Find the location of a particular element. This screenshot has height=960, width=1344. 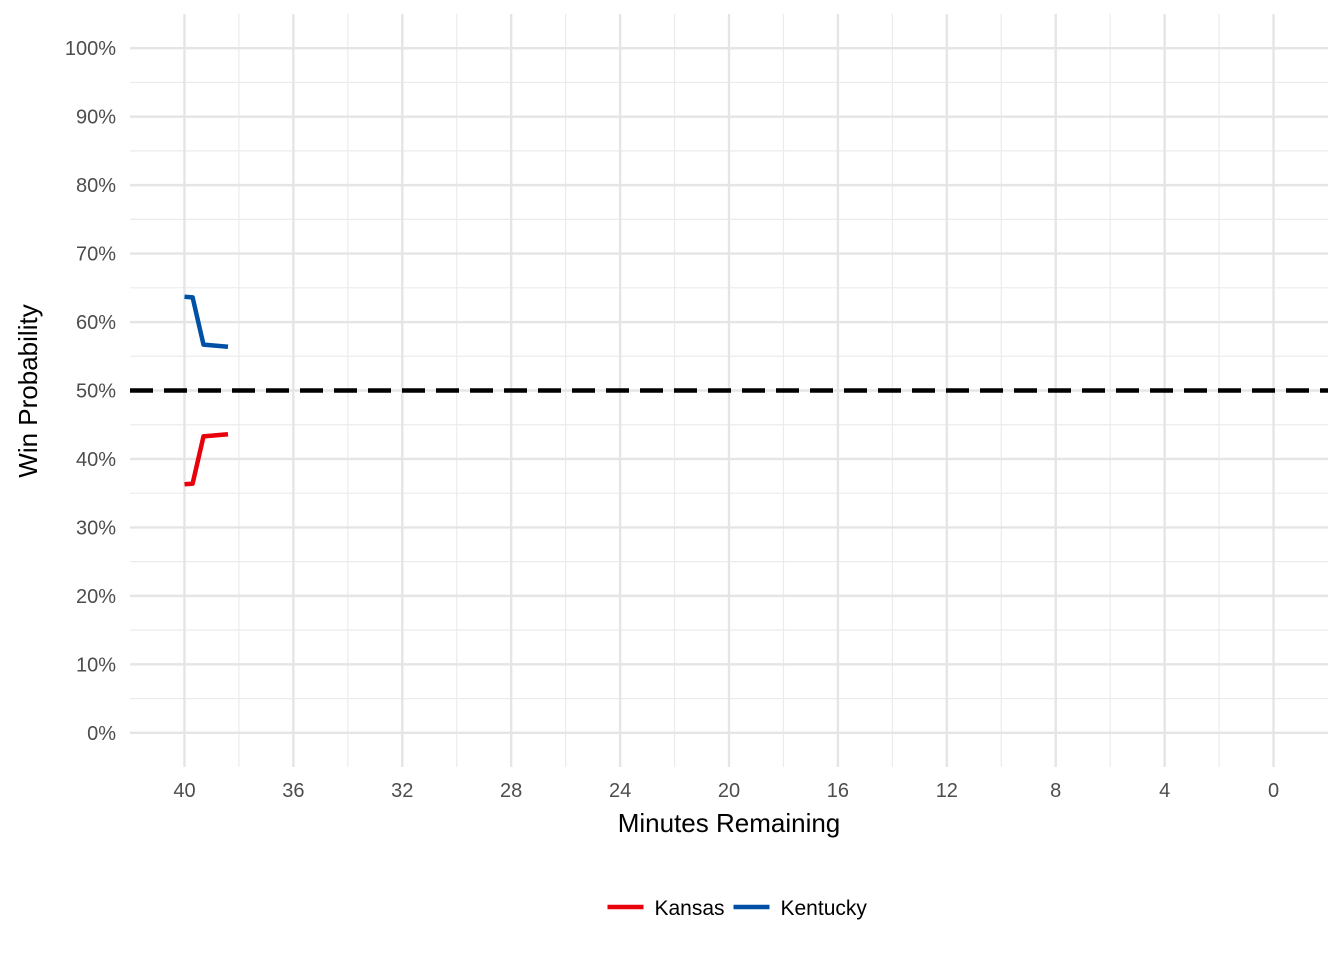

y-tick-label: 60% is located at coordinates (96, 323).